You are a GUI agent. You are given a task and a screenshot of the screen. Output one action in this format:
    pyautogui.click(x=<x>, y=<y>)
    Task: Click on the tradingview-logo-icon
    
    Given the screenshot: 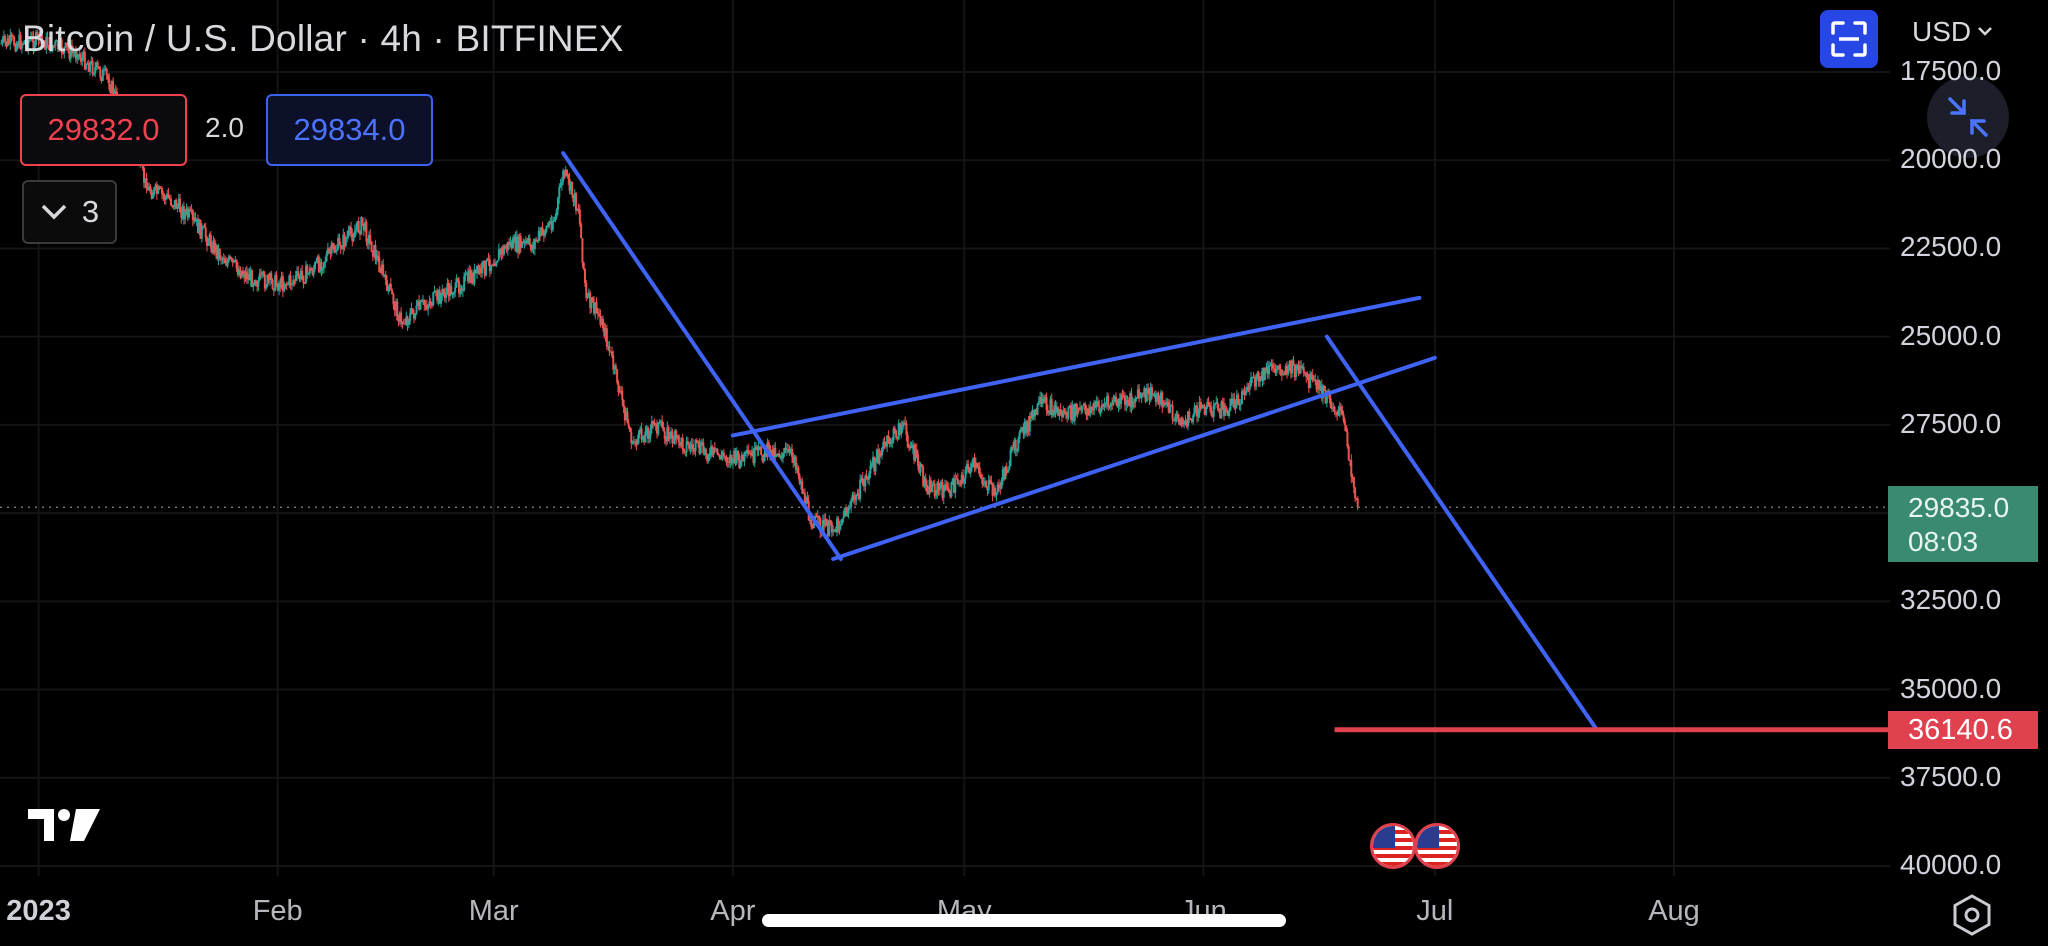 What is the action you would take?
    pyautogui.click(x=64, y=825)
    